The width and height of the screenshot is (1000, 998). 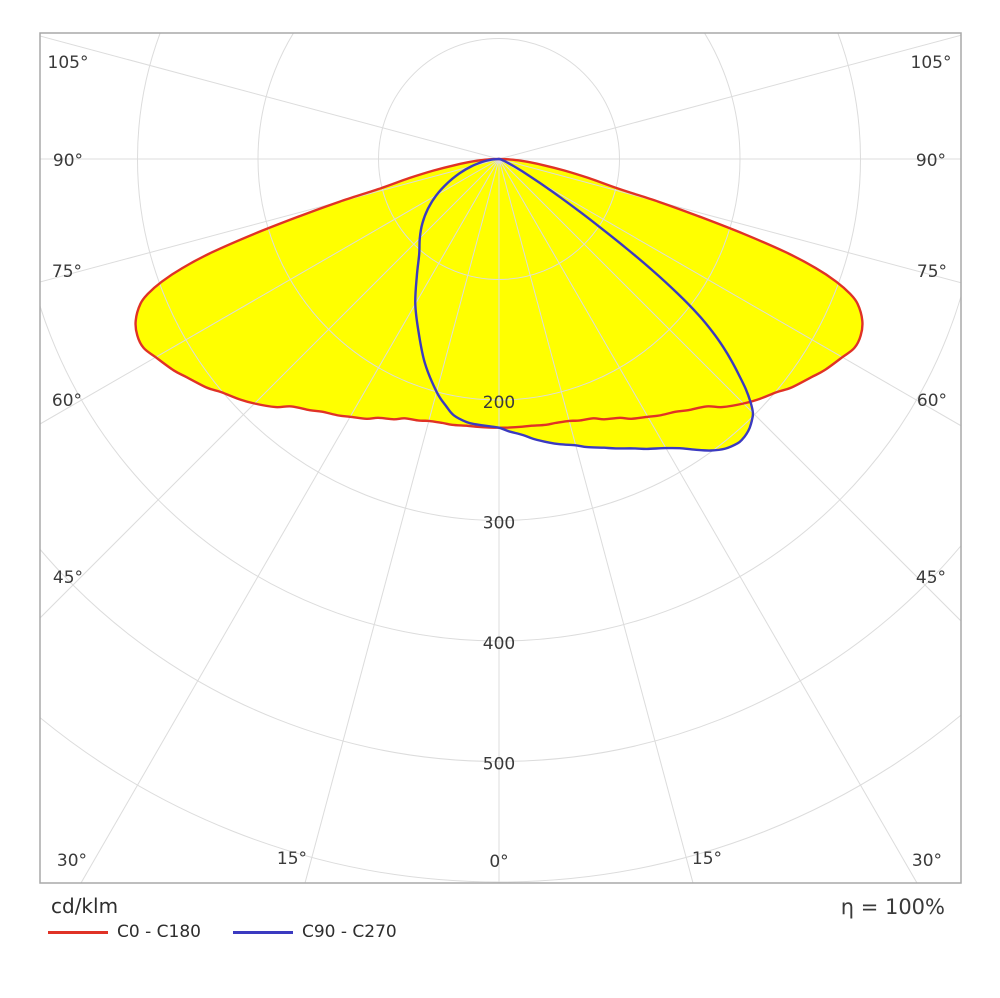 I want to click on radial-tick-label: 300, so click(x=499, y=524).